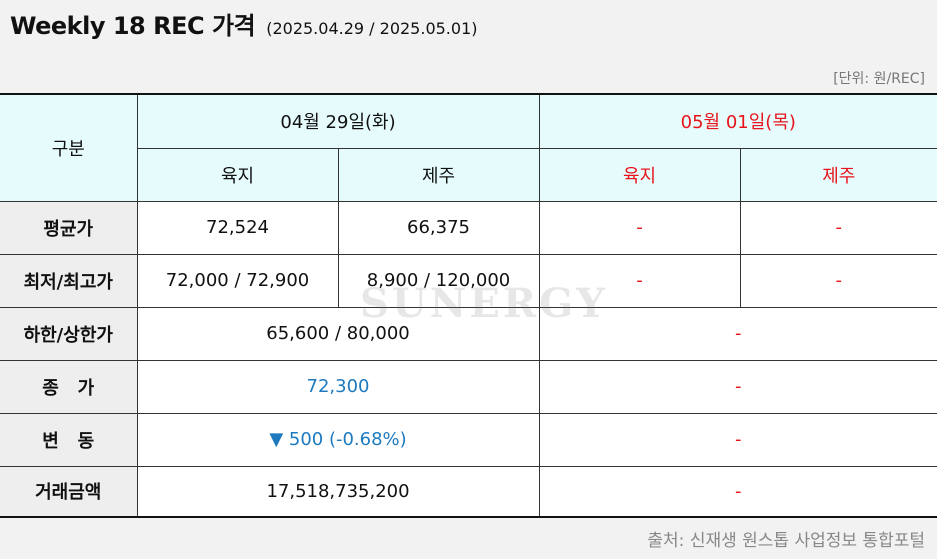 The image size is (937, 559). Describe the element at coordinates (338, 439) in the screenshot. I see `cell-change-1: ▼ 500 (-0.68%)` at that location.